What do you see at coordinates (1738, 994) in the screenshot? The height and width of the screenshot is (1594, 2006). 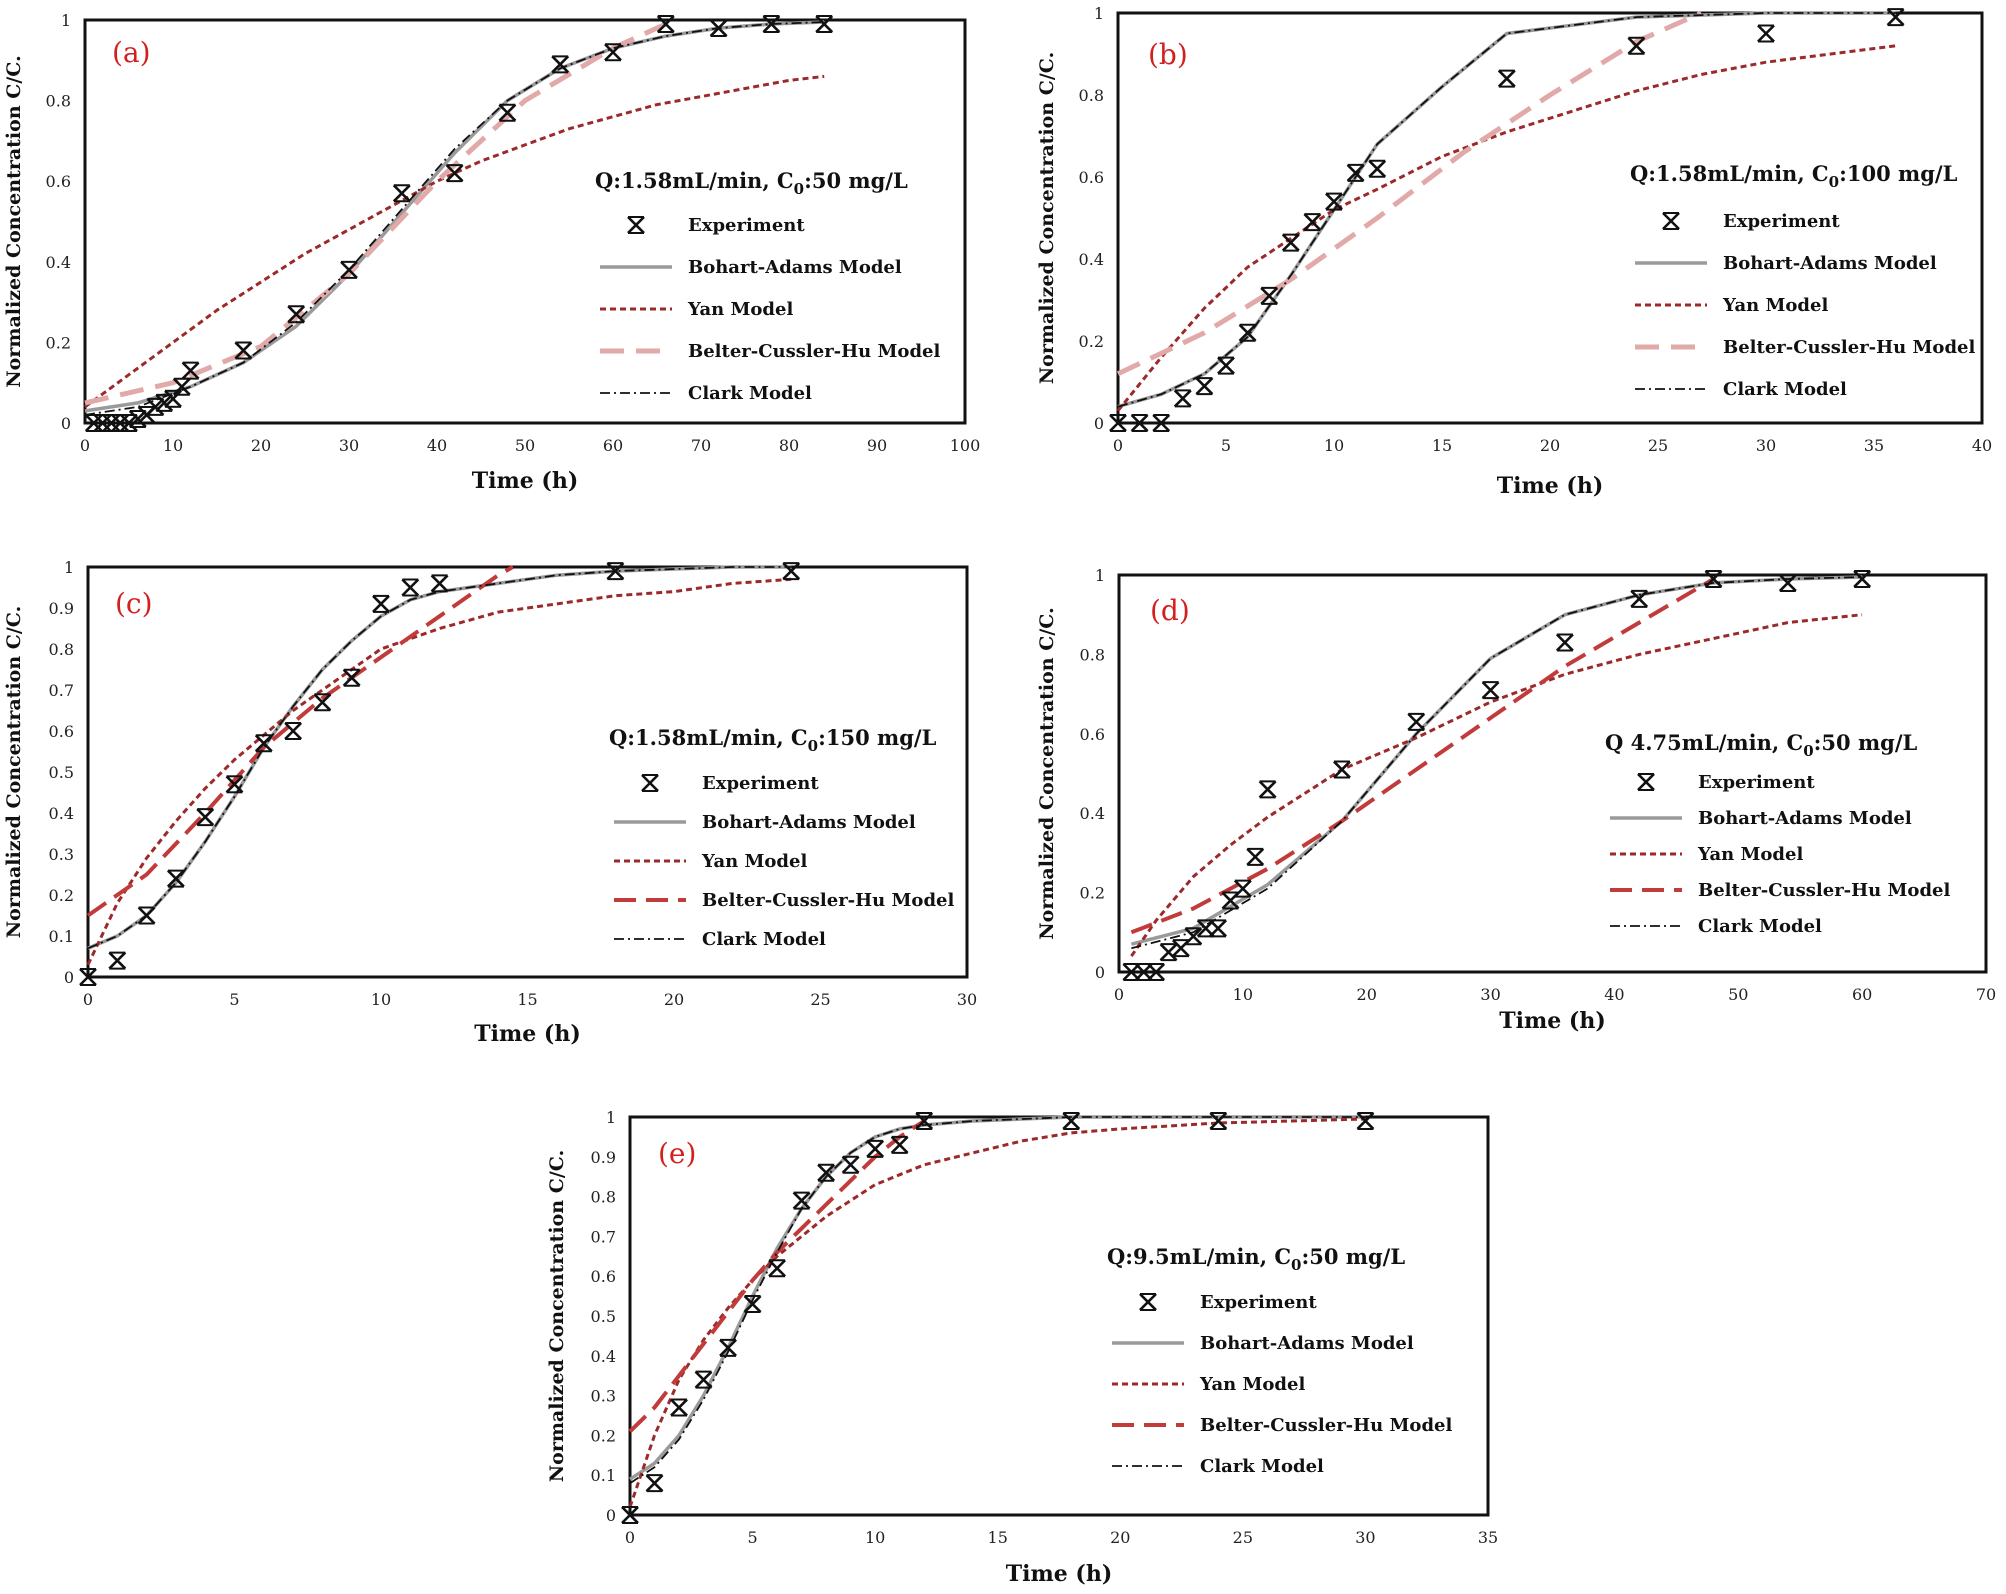 I see `x-tick-label: 50` at bounding box center [1738, 994].